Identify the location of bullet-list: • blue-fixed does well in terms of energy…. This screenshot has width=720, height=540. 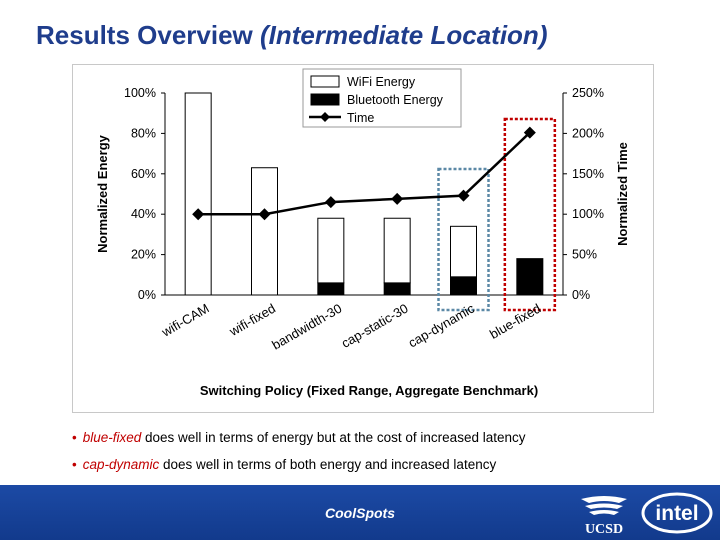
(392, 457).